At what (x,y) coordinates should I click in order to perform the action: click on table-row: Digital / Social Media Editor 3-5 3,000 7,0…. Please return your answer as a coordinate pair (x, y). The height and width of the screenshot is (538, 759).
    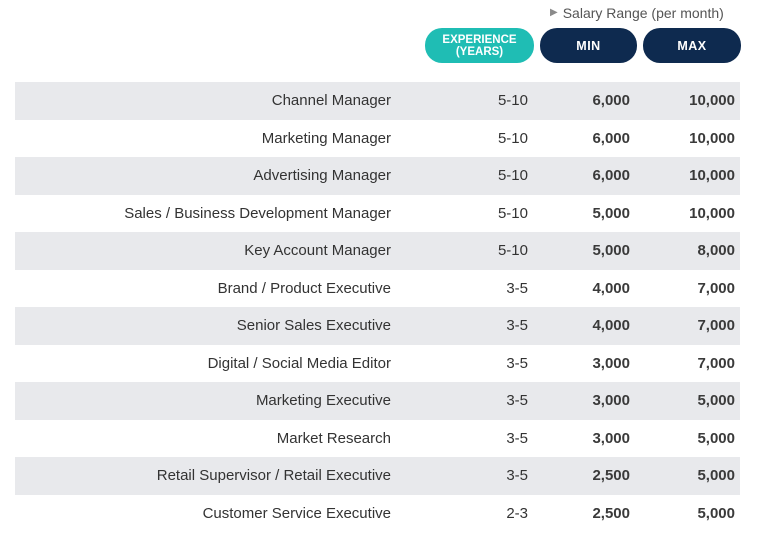
    Looking at the image, I should click on (377, 364).